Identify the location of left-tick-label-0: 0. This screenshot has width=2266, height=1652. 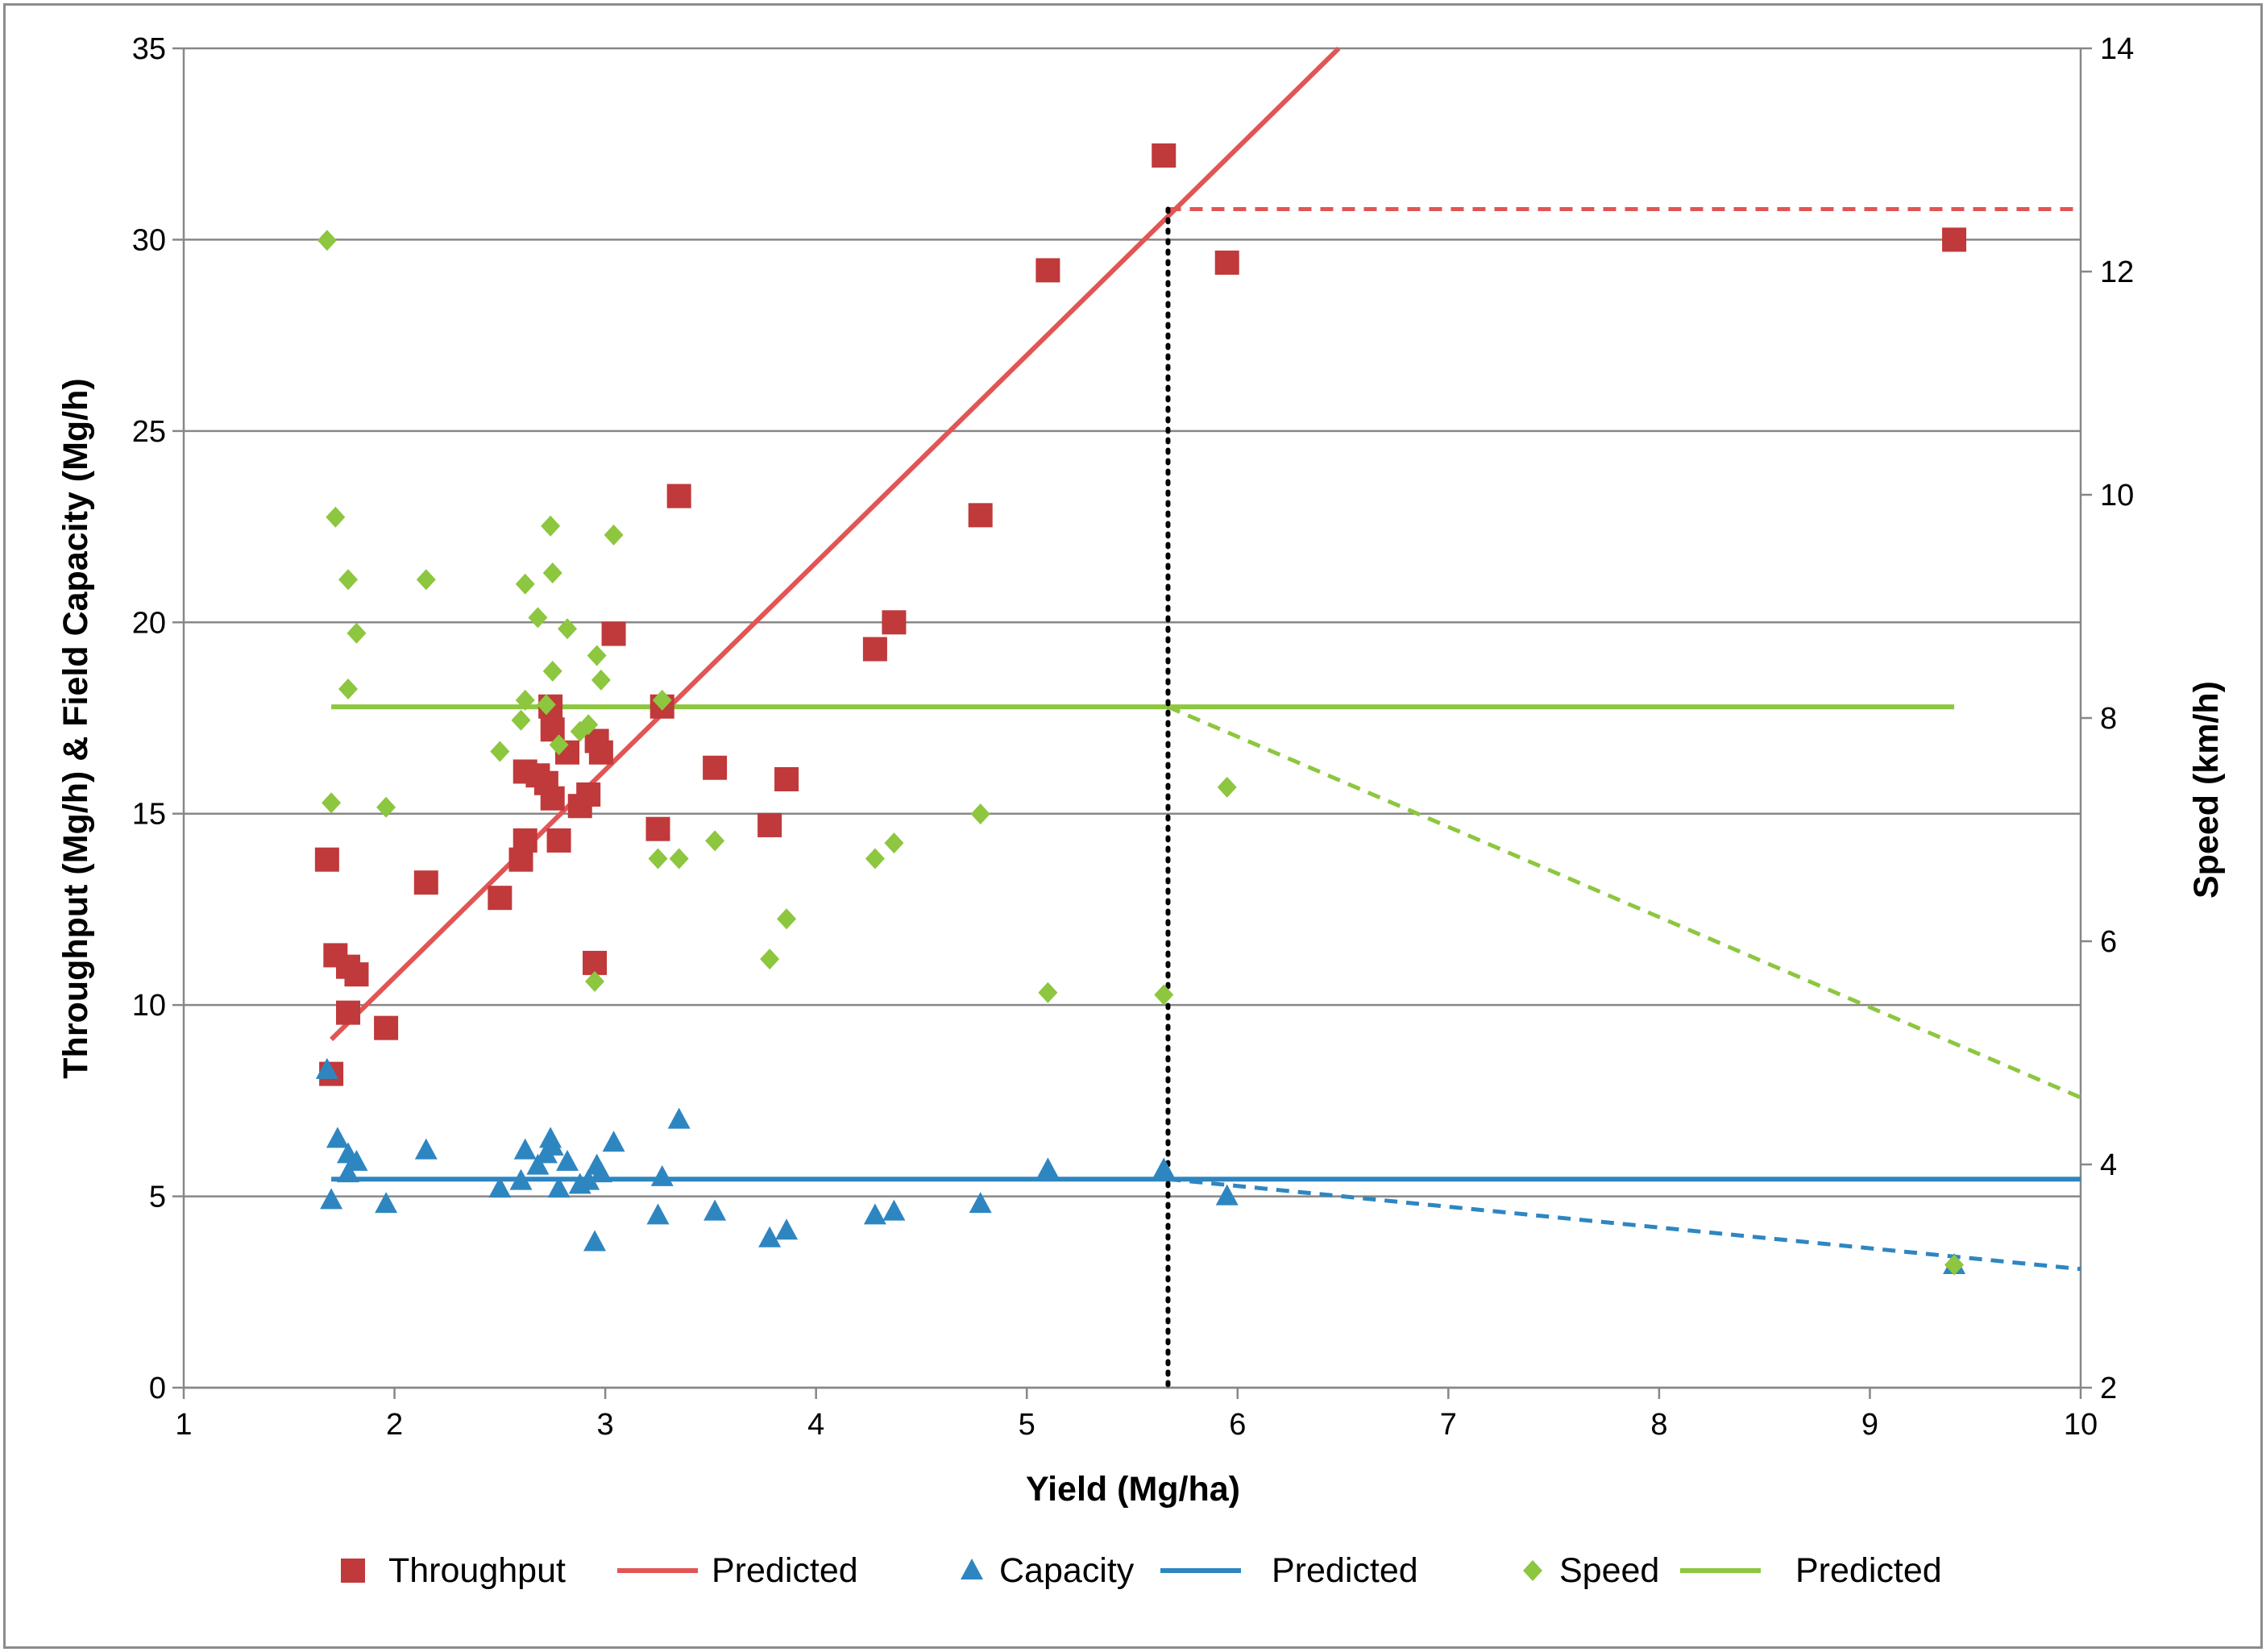
(157, 1388).